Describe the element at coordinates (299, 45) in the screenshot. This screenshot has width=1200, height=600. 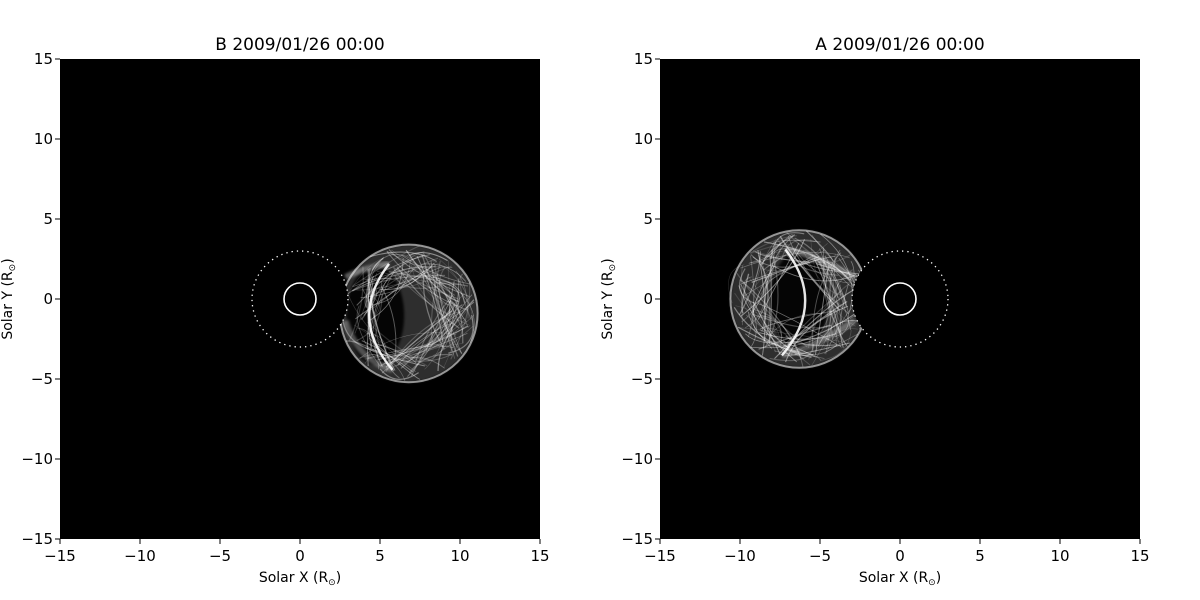
I see `panel-title: B 2009/01/26 00:00` at that location.